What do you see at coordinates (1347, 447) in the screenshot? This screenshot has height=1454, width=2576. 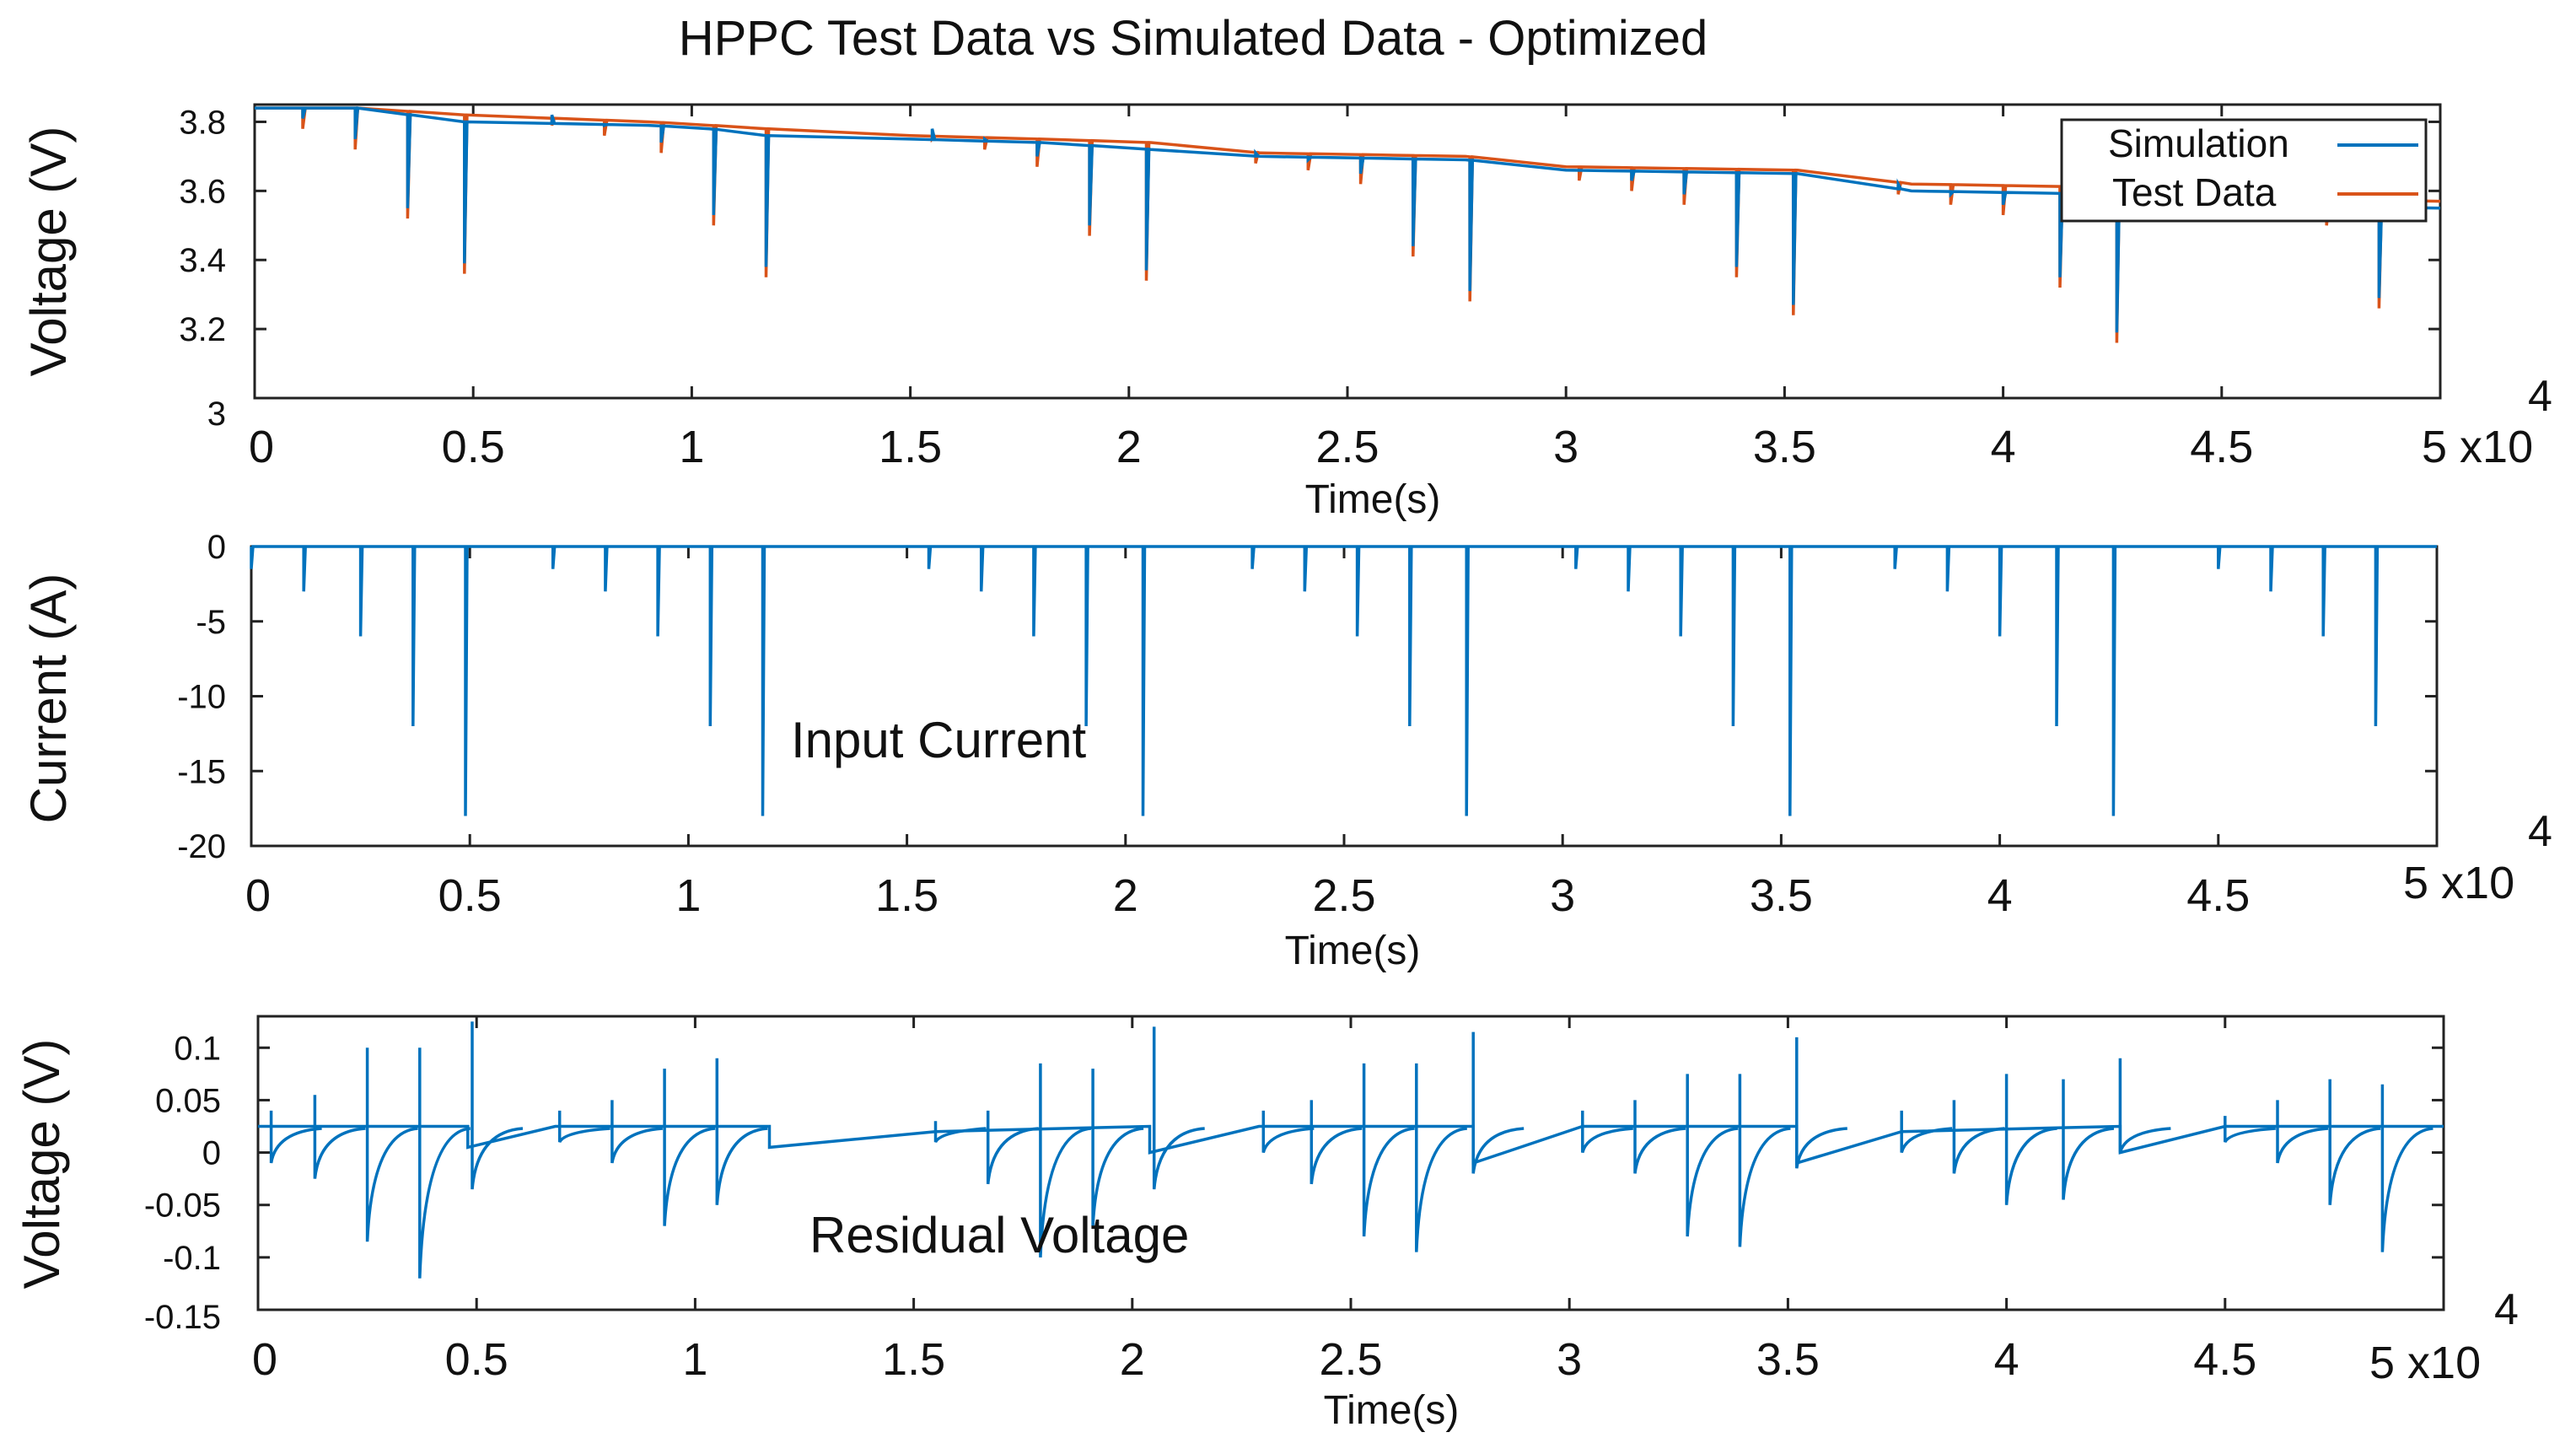 I see `voltage-x-tick-label: 2.5` at bounding box center [1347, 447].